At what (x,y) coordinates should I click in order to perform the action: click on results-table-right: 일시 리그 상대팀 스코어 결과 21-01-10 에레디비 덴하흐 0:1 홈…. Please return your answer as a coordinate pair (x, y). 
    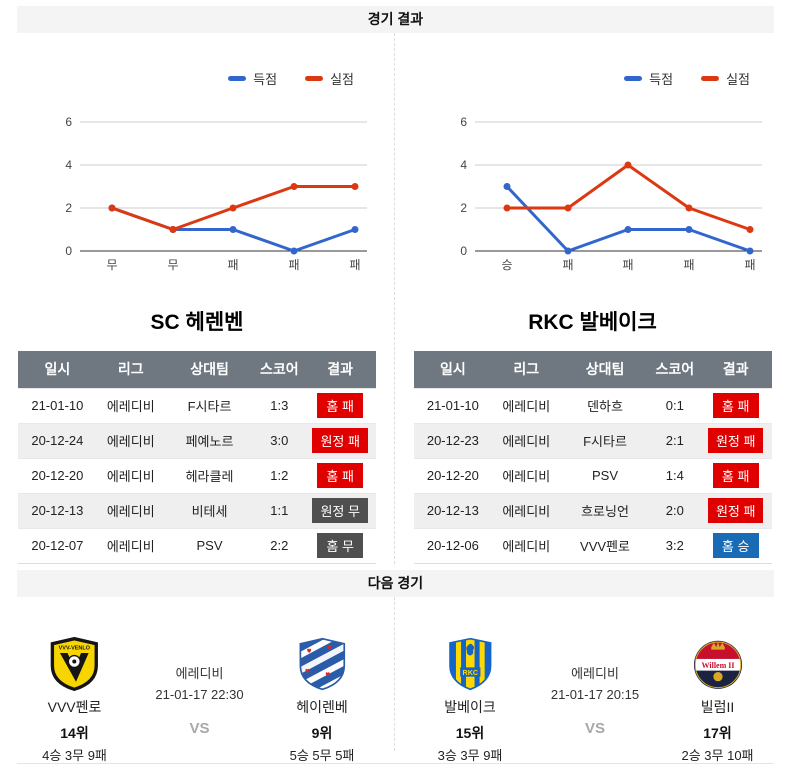
    Looking at the image, I should click on (592, 457).